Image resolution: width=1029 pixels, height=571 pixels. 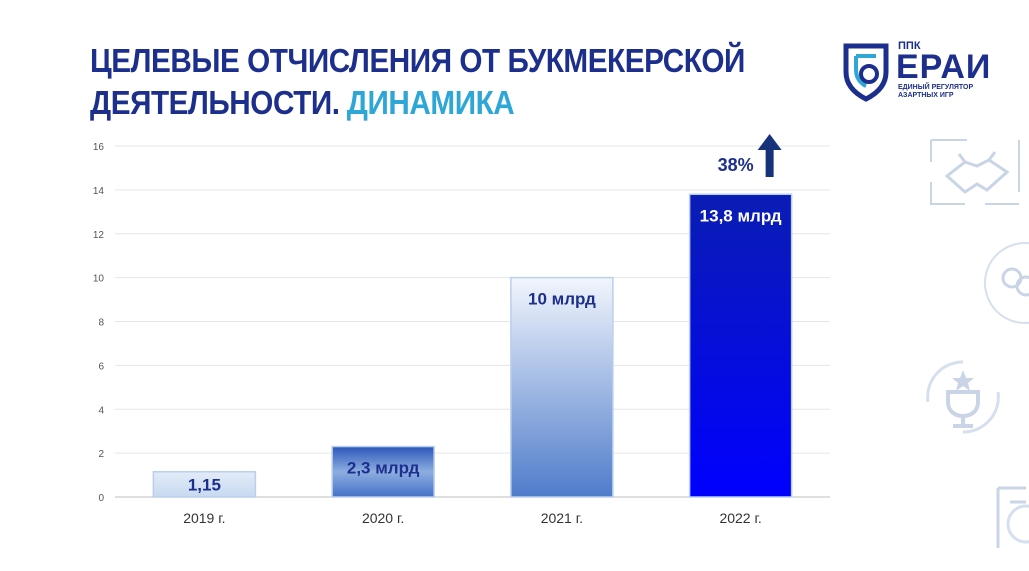 I want to click on title-accent: ДИНАМИКА, so click(x=430, y=102).